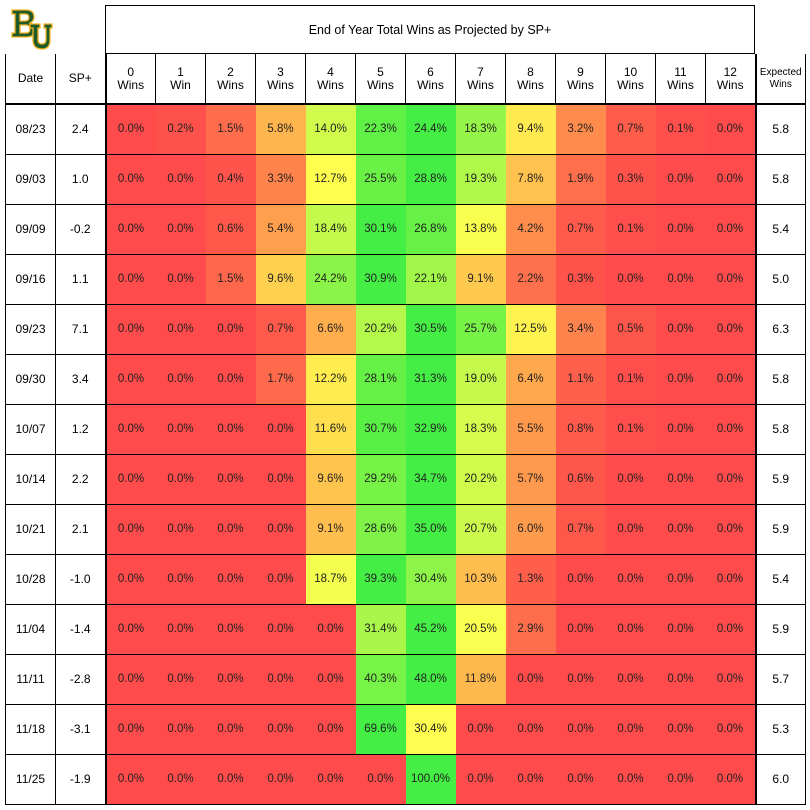 The image size is (810, 810). What do you see at coordinates (630, 329) in the screenshot?
I see `win-probability-cell: 0.5%` at bounding box center [630, 329].